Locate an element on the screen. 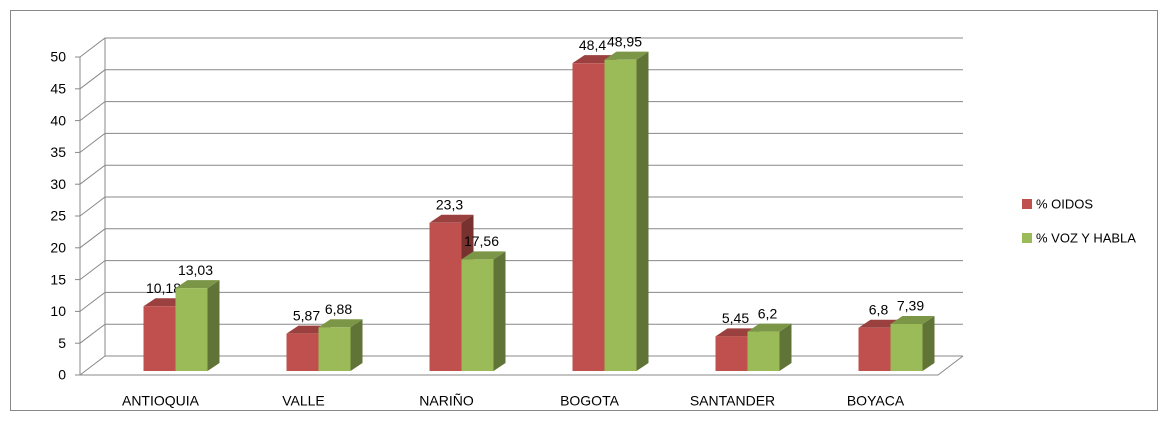 The height and width of the screenshot is (423, 1167). y-tick-label: 20 is located at coordinates (58, 248).